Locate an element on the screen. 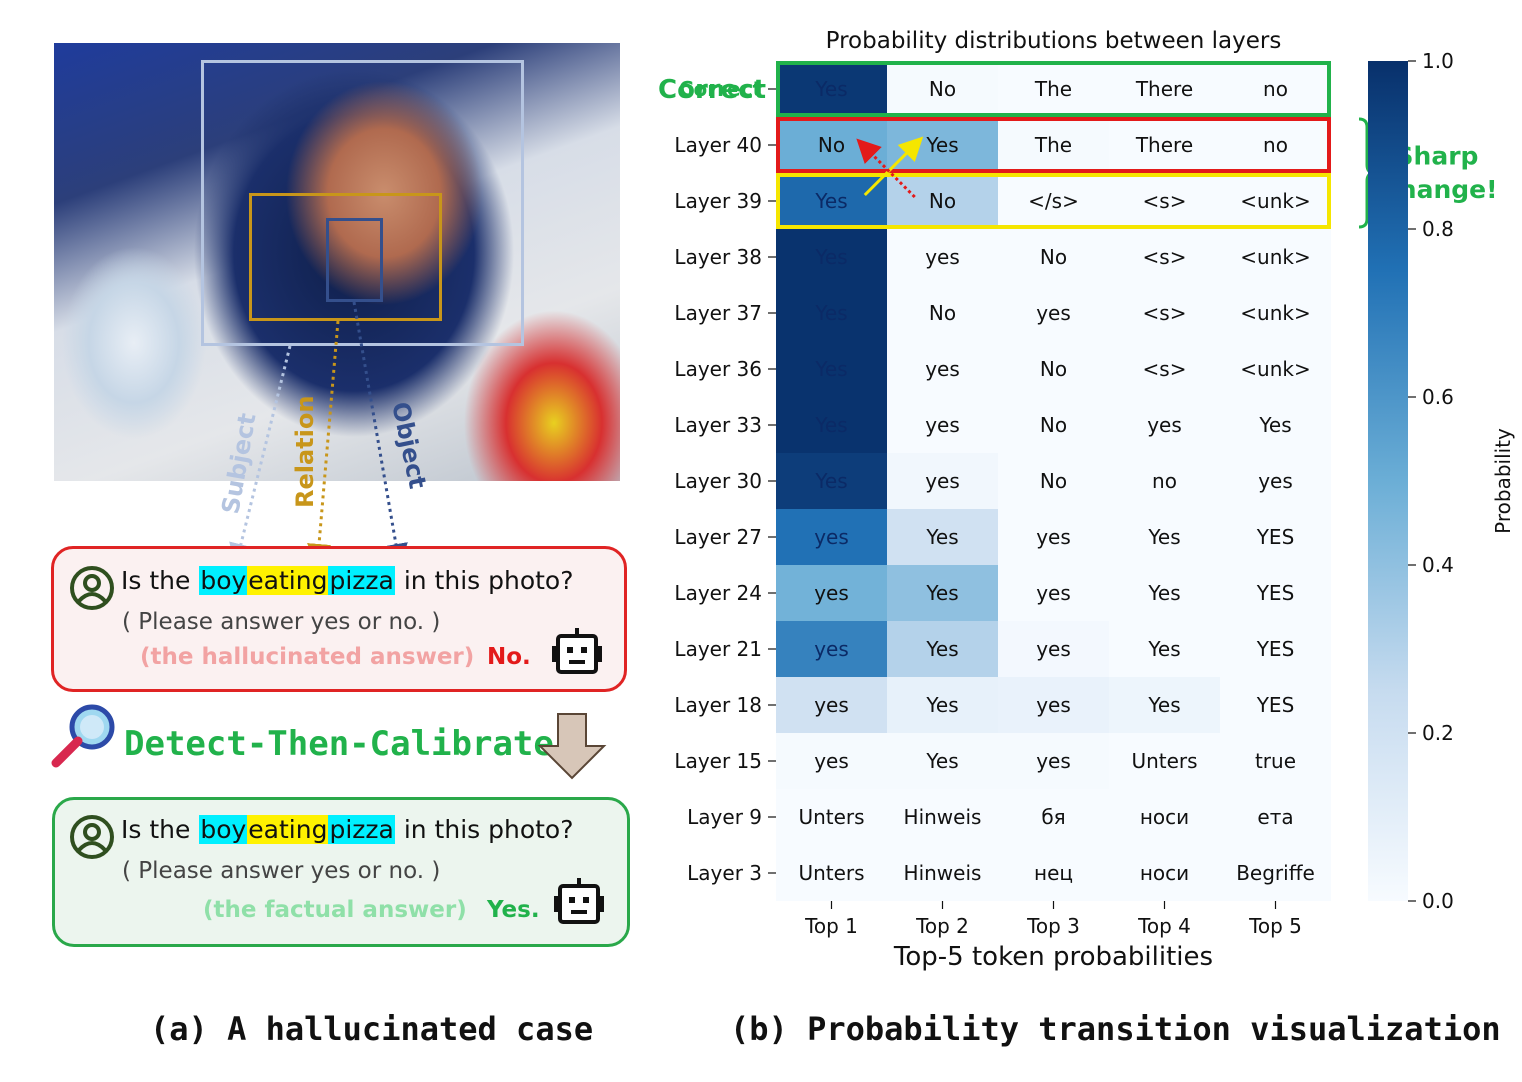 The width and height of the screenshot is (1522, 1082). correct-highlight is located at coordinates (1053, 89).